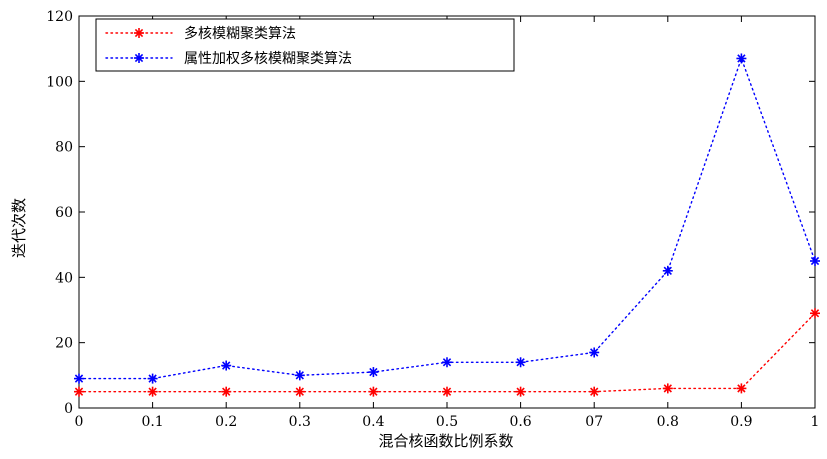 The width and height of the screenshot is (827, 459). Describe the element at coordinates (59, 17) in the screenshot. I see `y-tick-label: 120` at that location.